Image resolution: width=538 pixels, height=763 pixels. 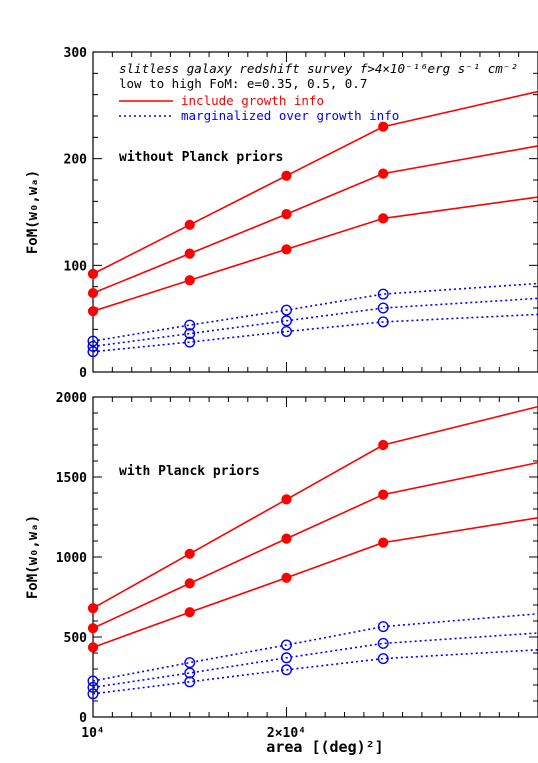 What do you see at coordinates (76, 160) in the screenshot?
I see `top-y-tick-label: 200` at bounding box center [76, 160].